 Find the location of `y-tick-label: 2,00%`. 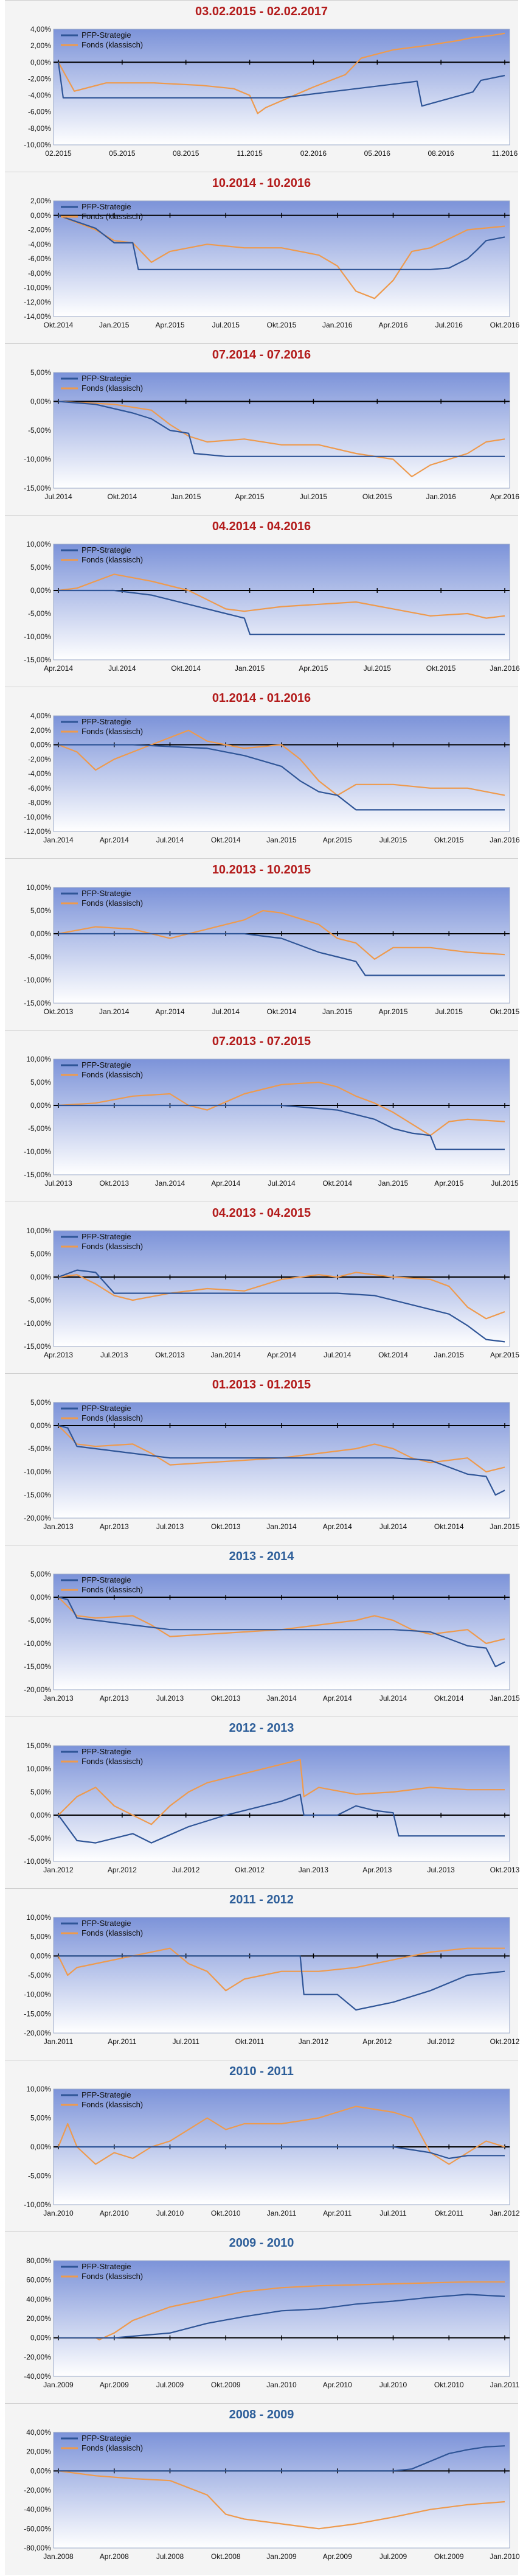

y-tick-label: 2,00% is located at coordinates (41, 45).